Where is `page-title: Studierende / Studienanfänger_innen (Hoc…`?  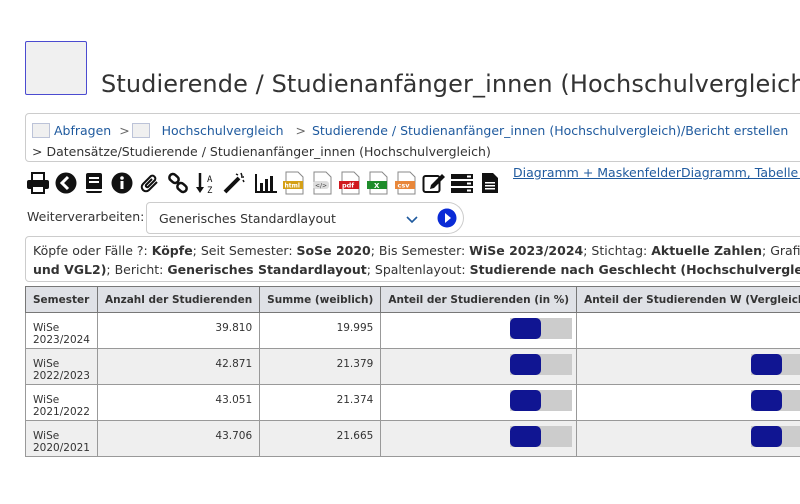 page-title: Studierende / Studienanfänger_innen (Hoc… is located at coordinates (450, 84).